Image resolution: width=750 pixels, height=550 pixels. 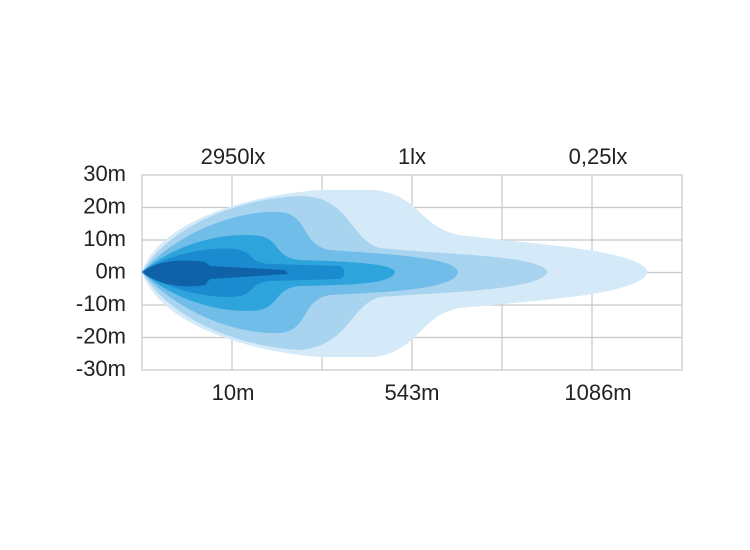 I want to click on bottom-labels: 10m 543m 1086m, so click(x=422, y=392).